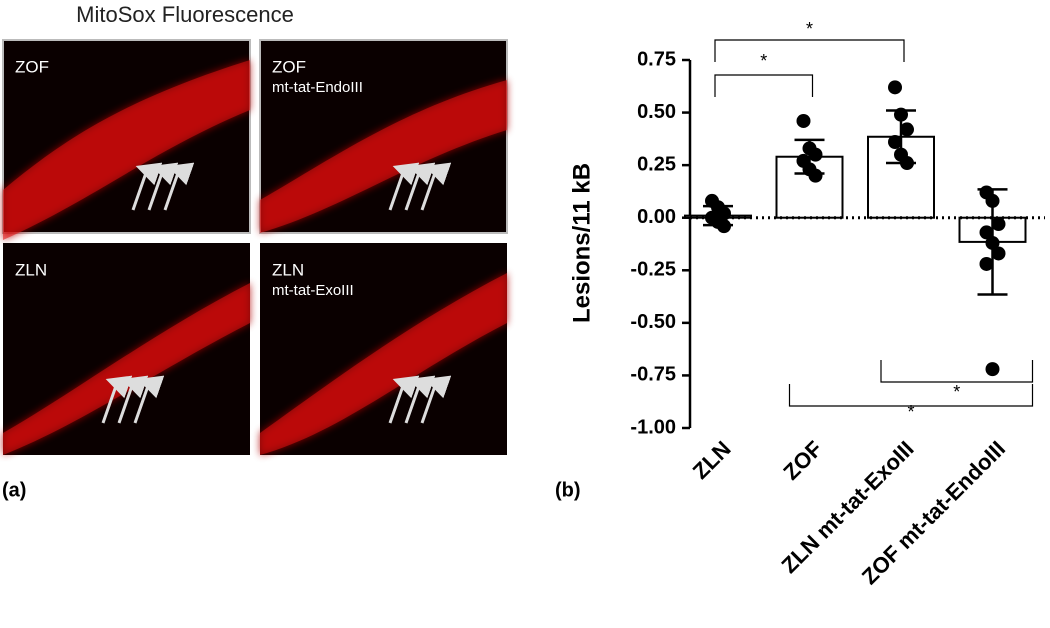 Image resolution: width=1050 pixels, height=628 pixels. What do you see at coordinates (656, 217) in the screenshot?
I see `y-tick-label: 0.00` at bounding box center [656, 217].